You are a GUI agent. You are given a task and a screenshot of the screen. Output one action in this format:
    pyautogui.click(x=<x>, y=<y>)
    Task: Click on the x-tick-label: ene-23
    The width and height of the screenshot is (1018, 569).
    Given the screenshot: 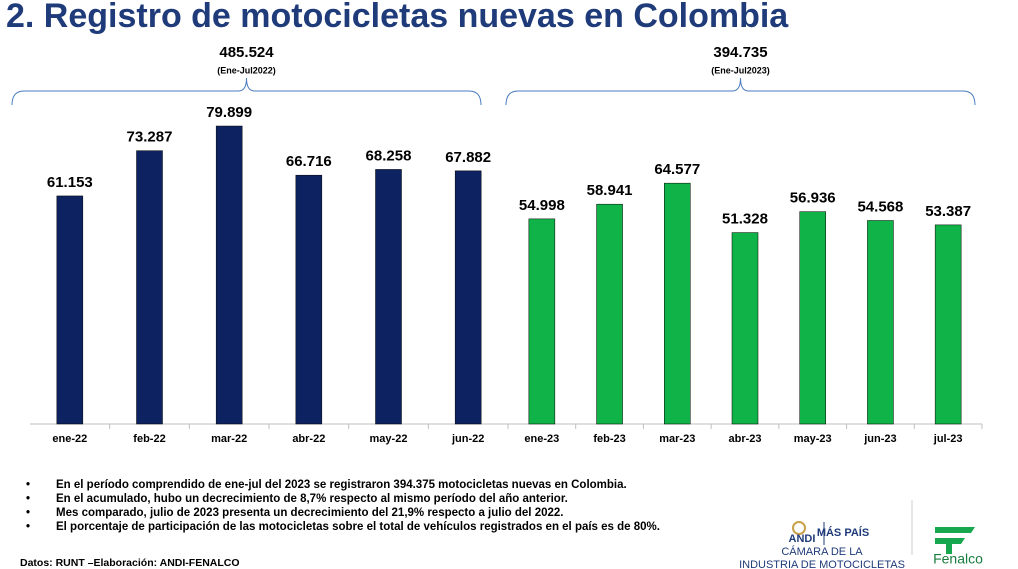 What is the action you would take?
    pyautogui.click(x=541, y=439)
    